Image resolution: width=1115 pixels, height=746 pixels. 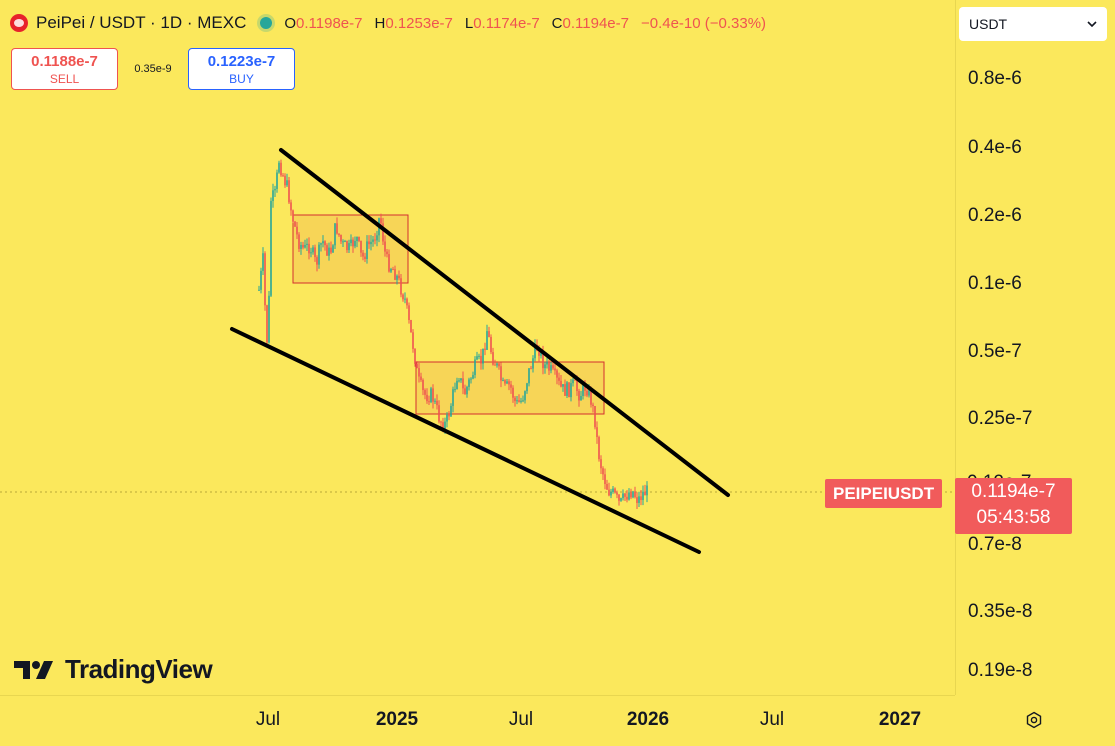 What do you see at coordinates (141, 22) in the screenshot?
I see `symbol-title: PeiPei / USDT · 1D · MEXC` at bounding box center [141, 22].